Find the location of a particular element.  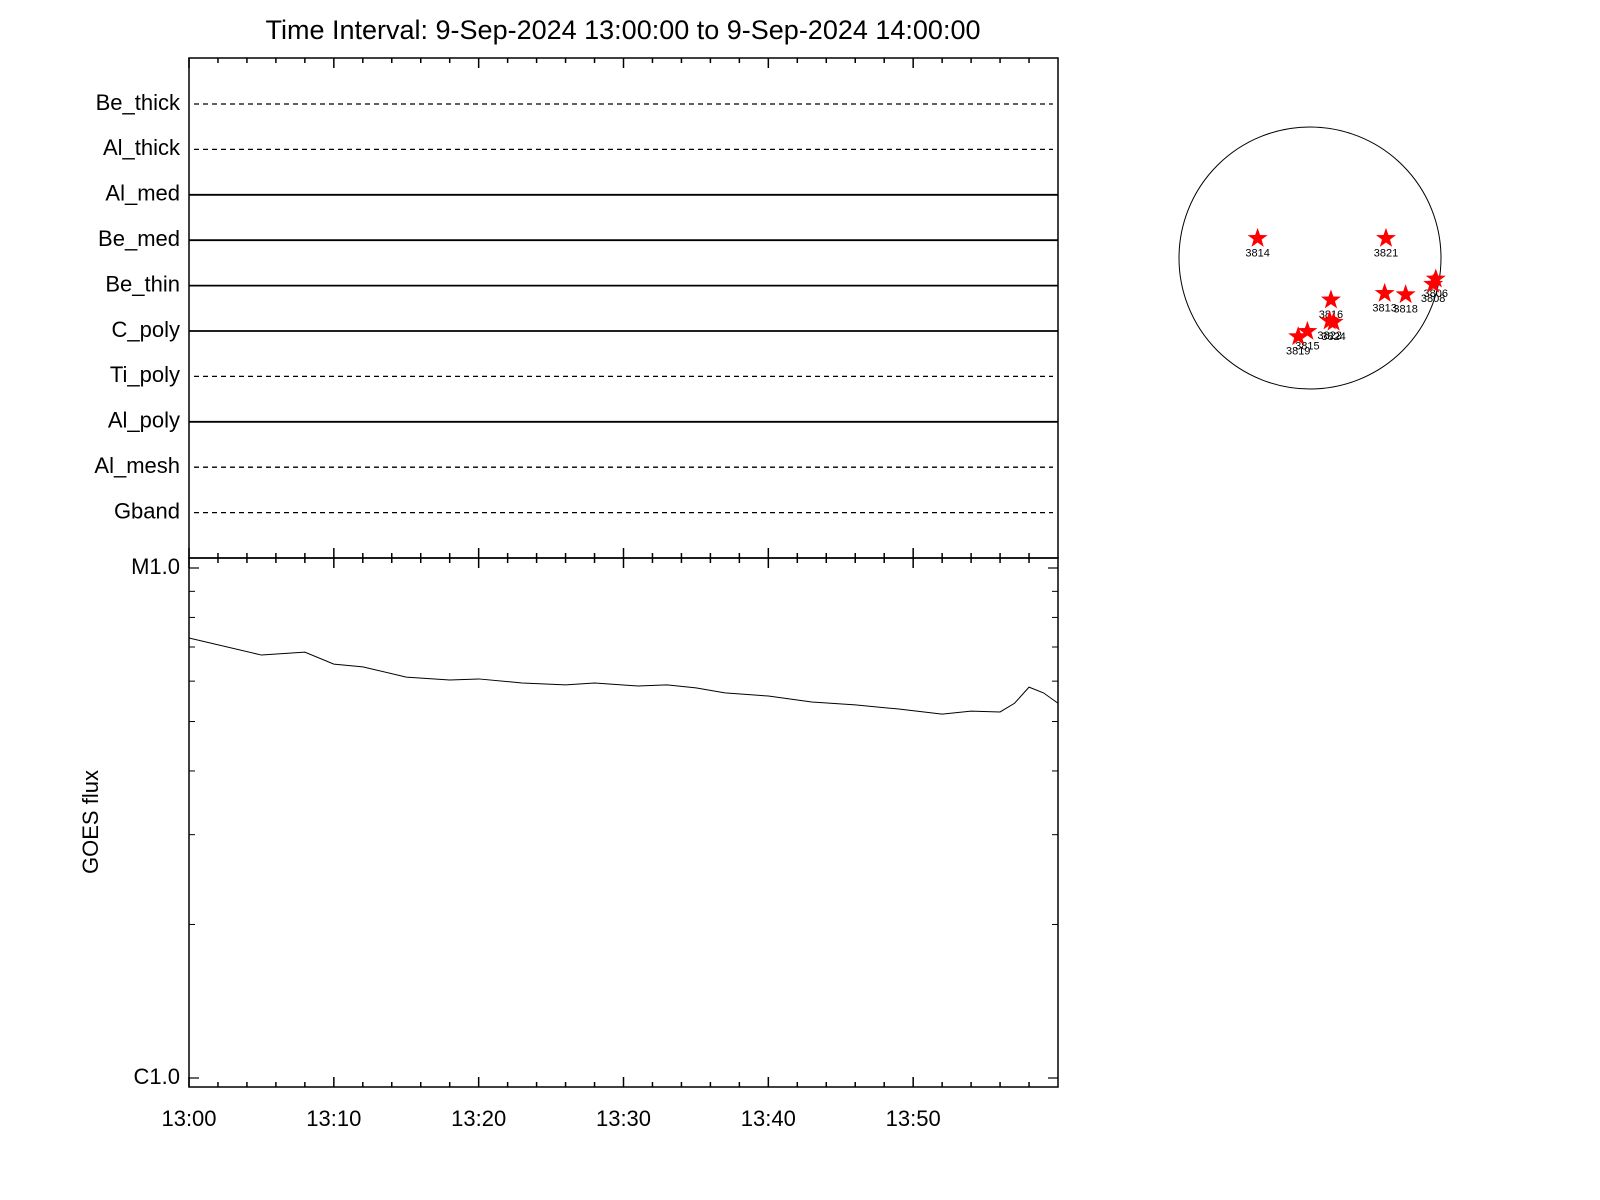

filter-label: Ti_poly is located at coordinates (145, 374).